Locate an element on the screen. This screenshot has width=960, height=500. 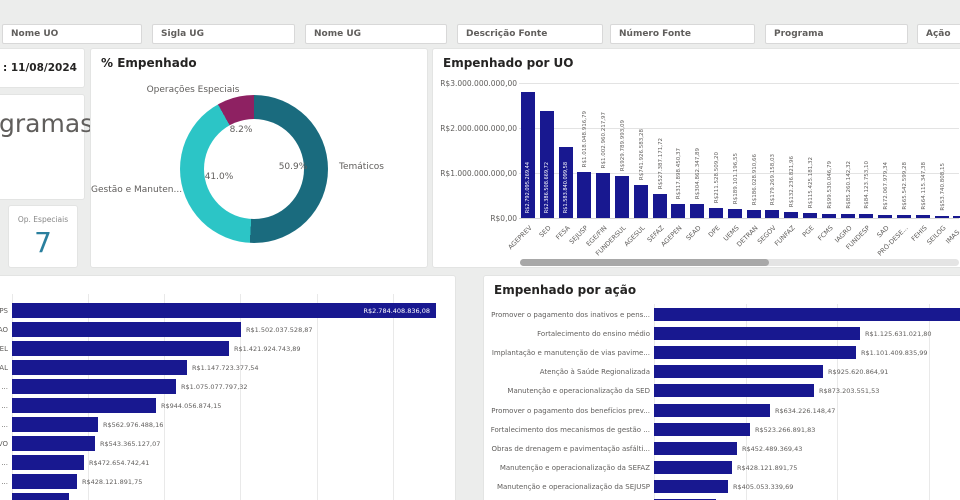
uo-bar-AGEPEN is located at coordinates (678, 211).